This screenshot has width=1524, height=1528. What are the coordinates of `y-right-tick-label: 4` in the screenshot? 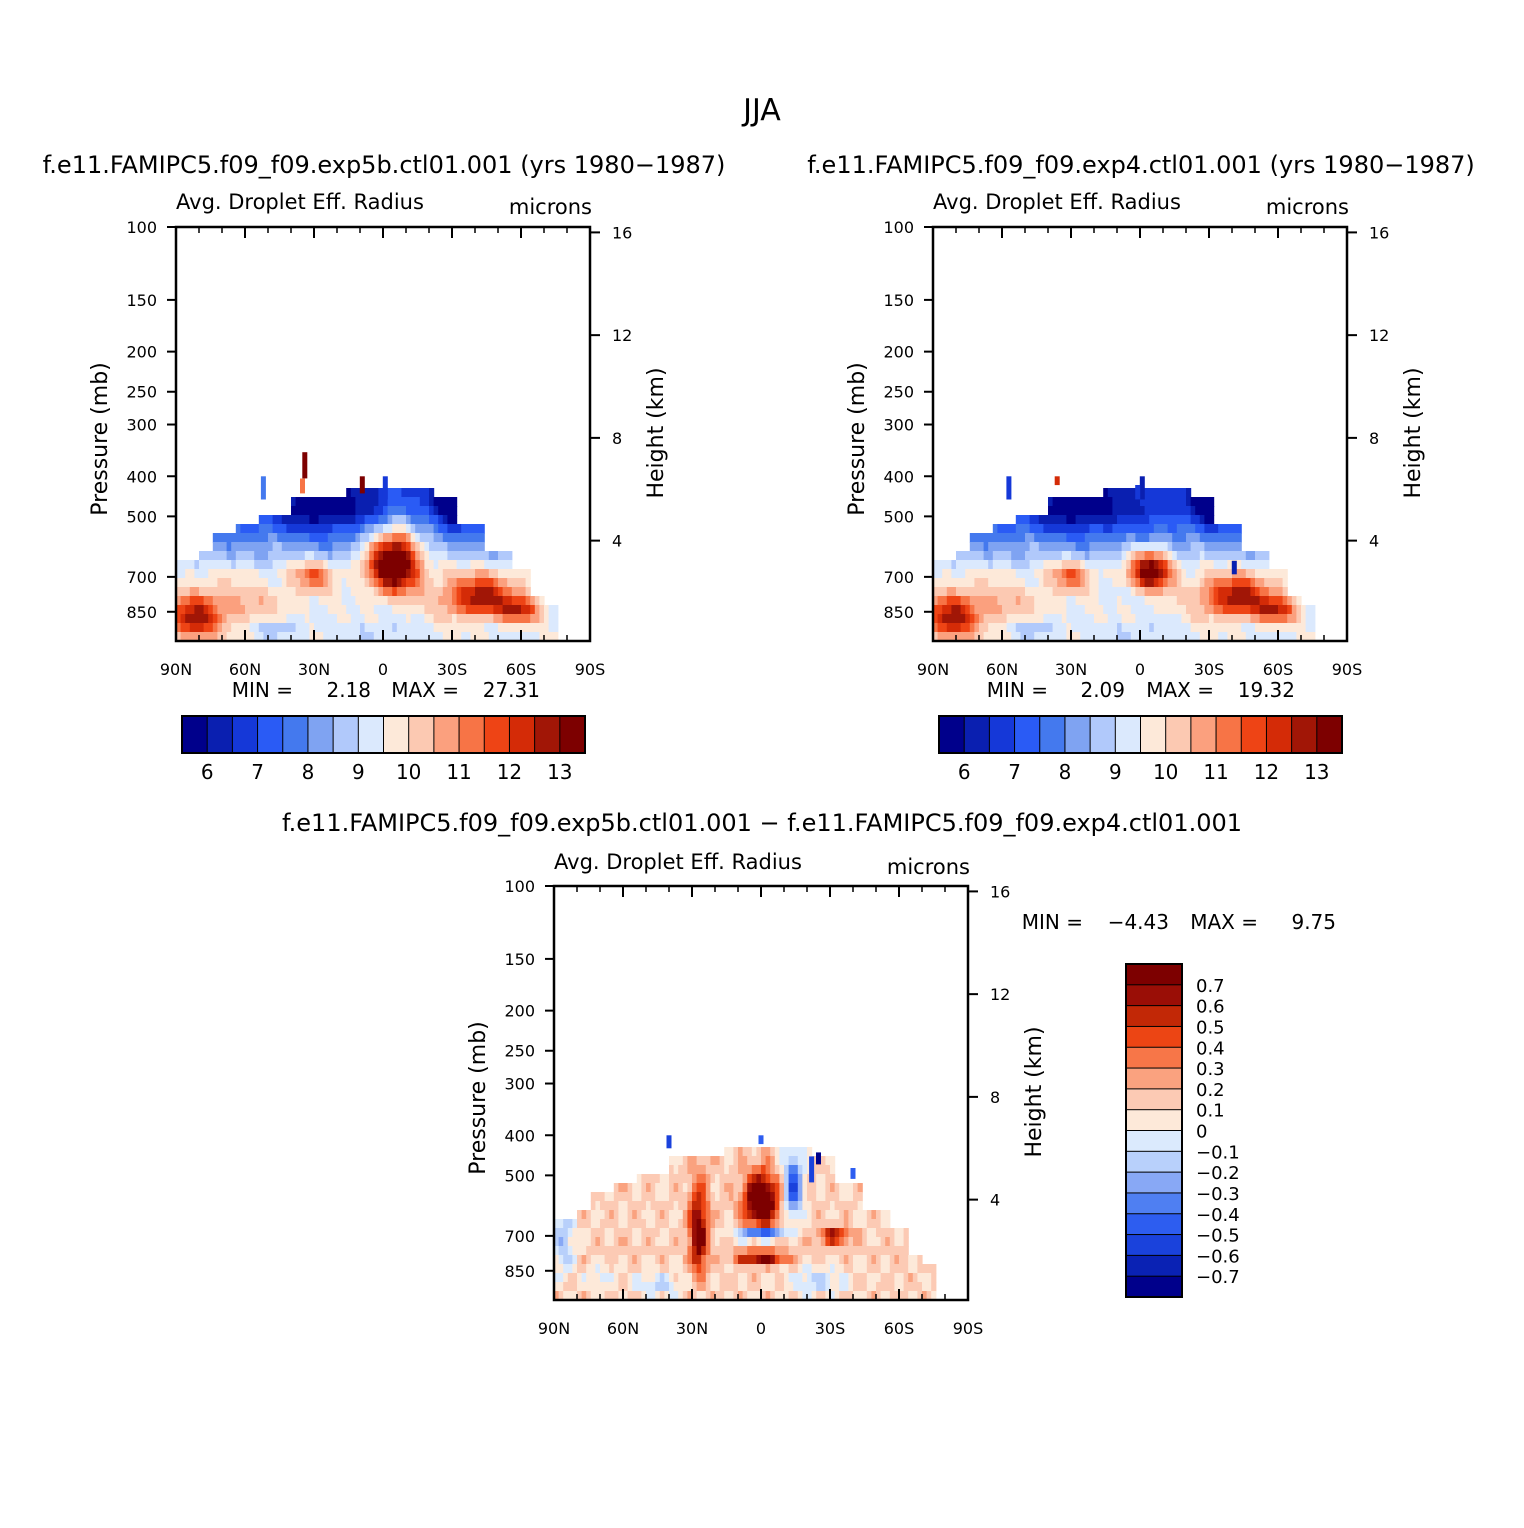 It's located at (1374, 541).